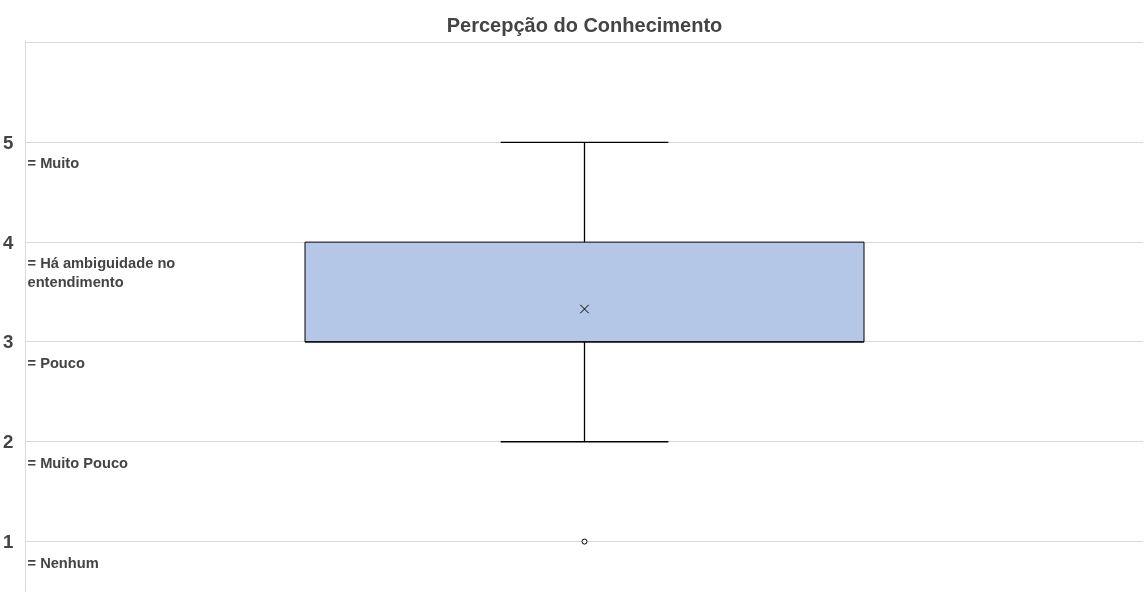 The image size is (1148, 596). Describe the element at coordinates (8, 542) in the screenshot. I see `y-tick-label: 1` at that location.